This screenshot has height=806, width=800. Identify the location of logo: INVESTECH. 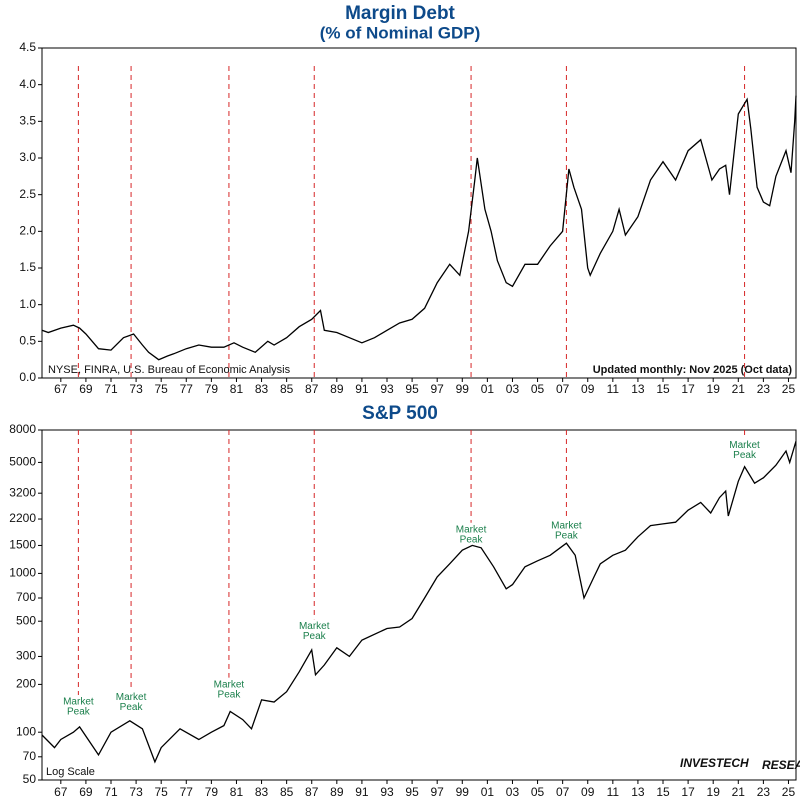
(714, 763).